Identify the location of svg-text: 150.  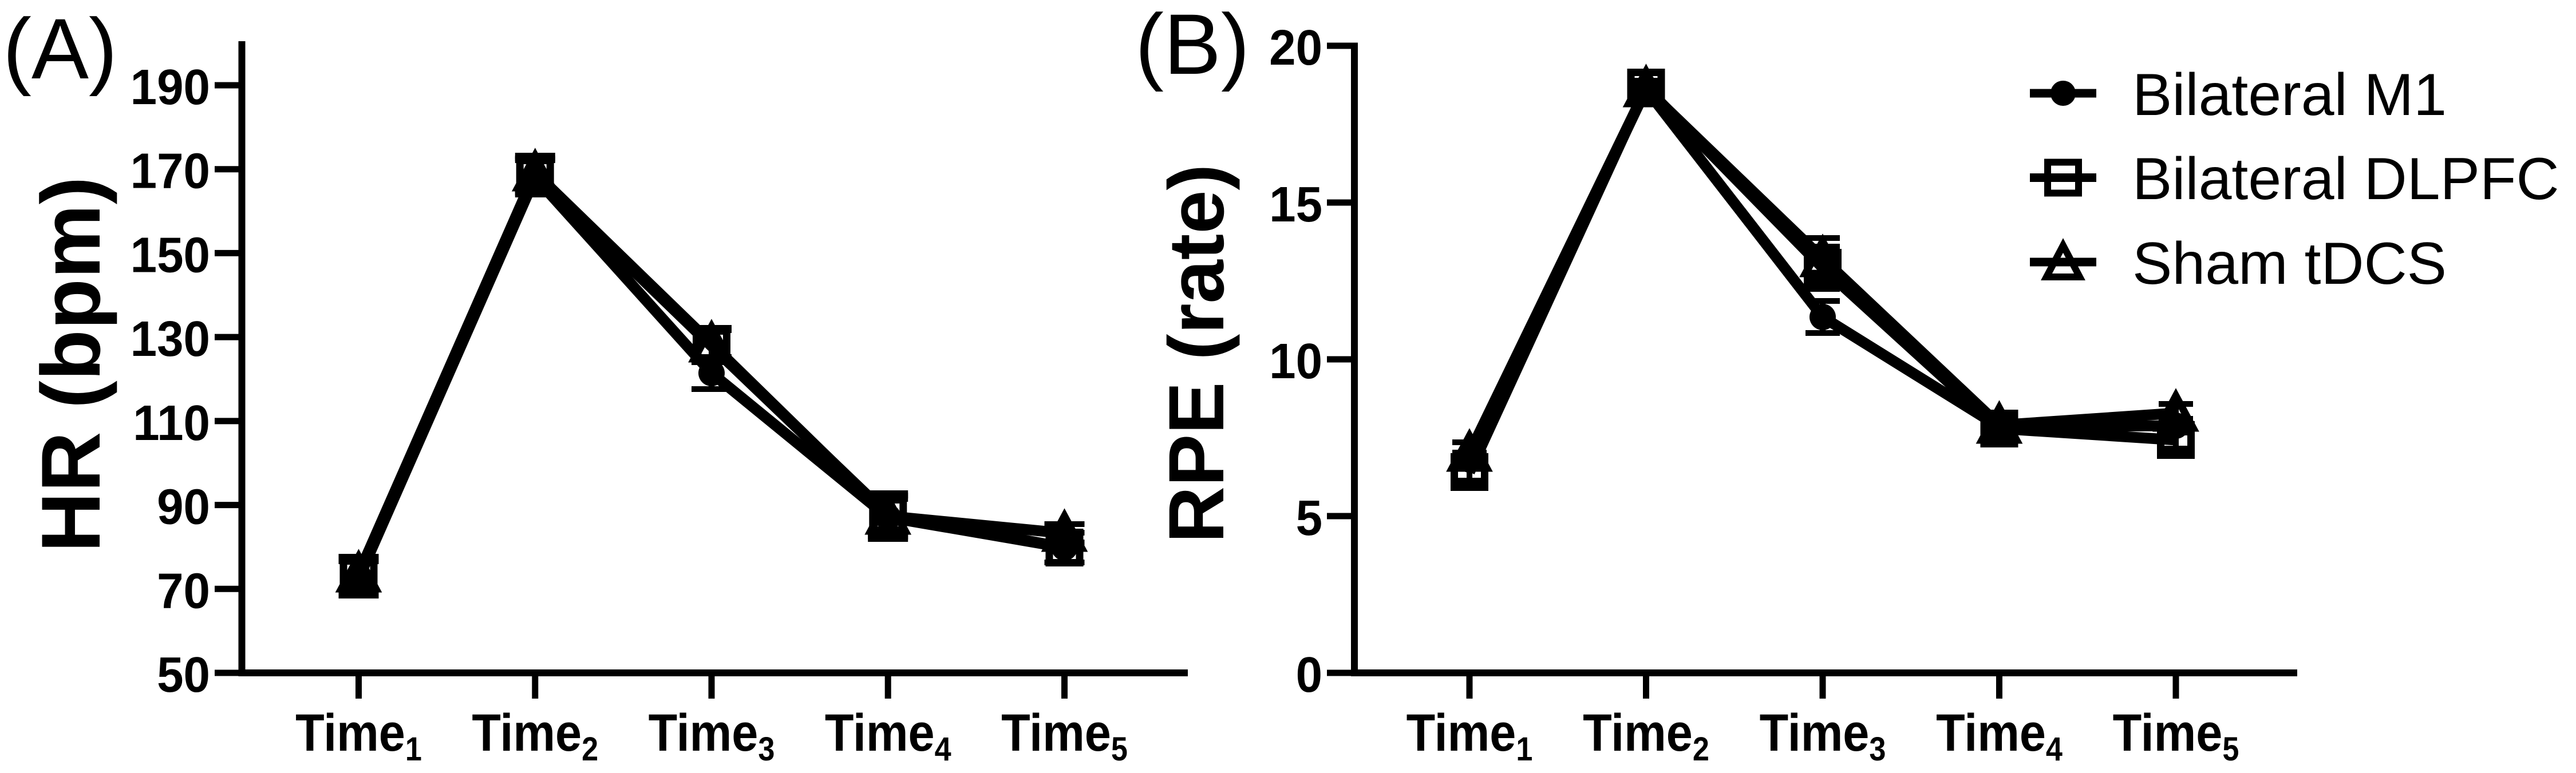
(170, 256).